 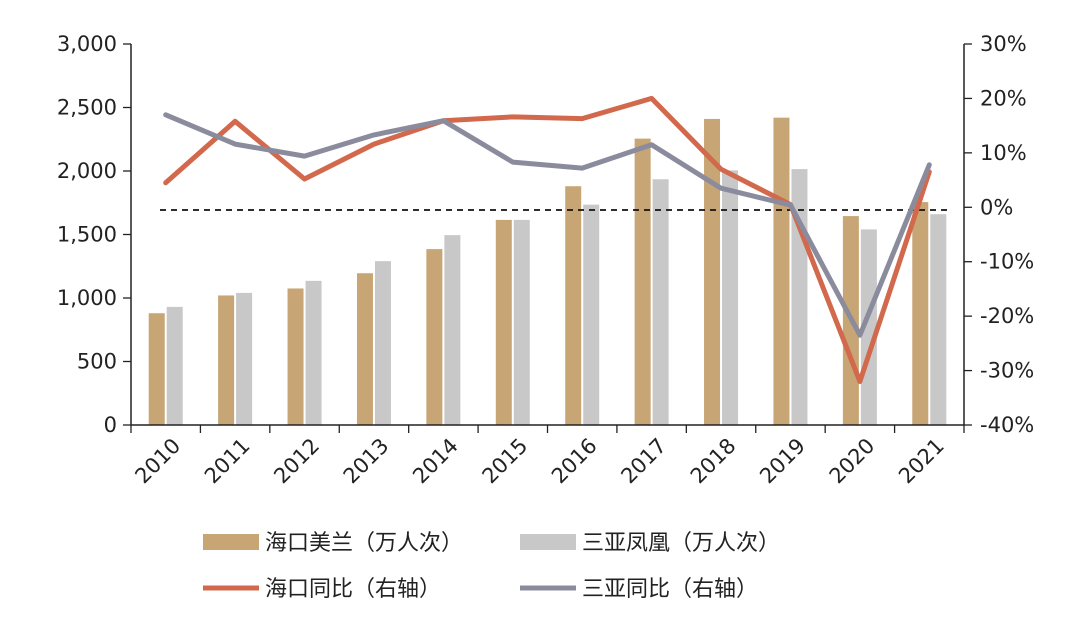 What do you see at coordinates (1007, 371) in the screenshot?
I see `right-tick-label: -30%` at bounding box center [1007, 371].